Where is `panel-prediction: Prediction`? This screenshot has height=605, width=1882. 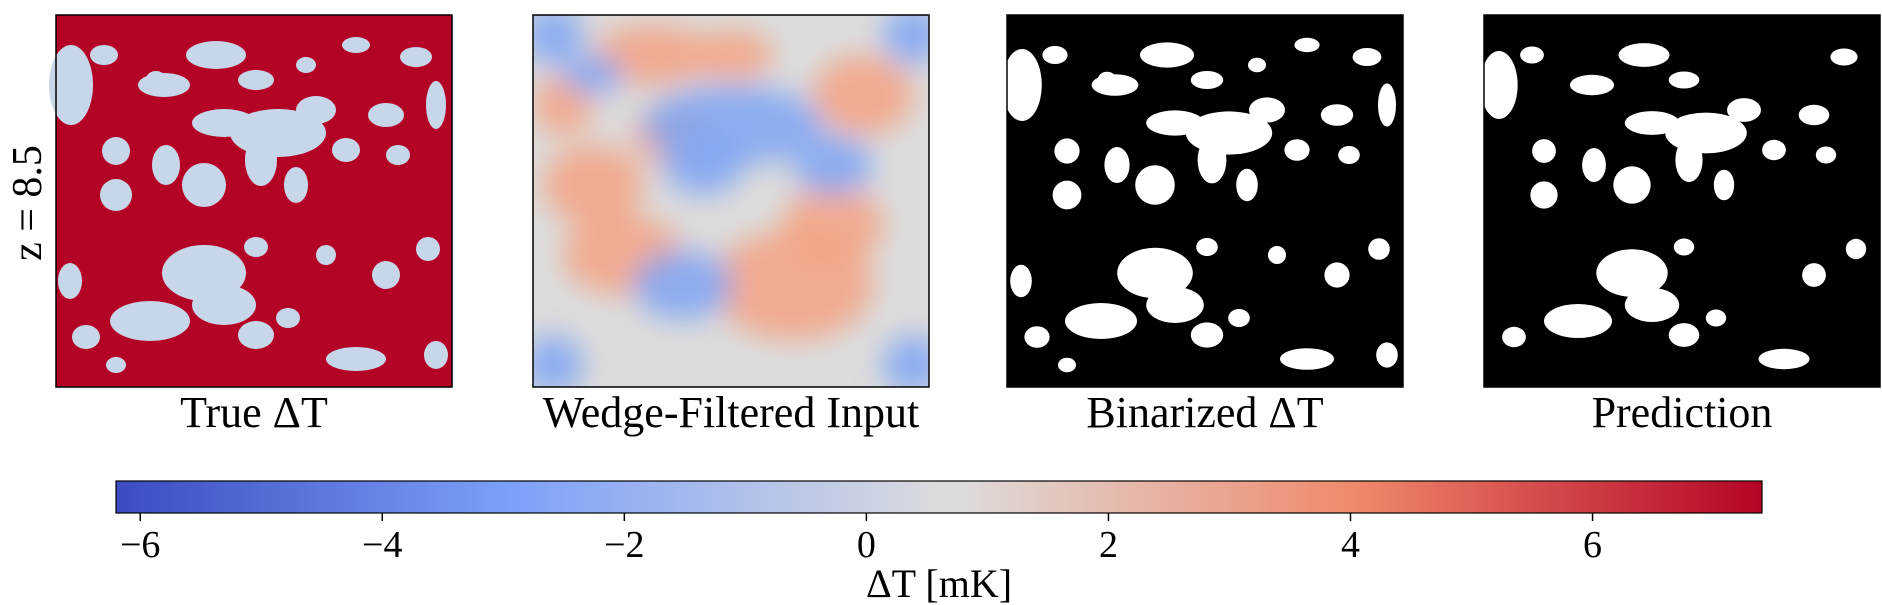
panel-prediction: Prediction is located at coordinates (1680, 225).